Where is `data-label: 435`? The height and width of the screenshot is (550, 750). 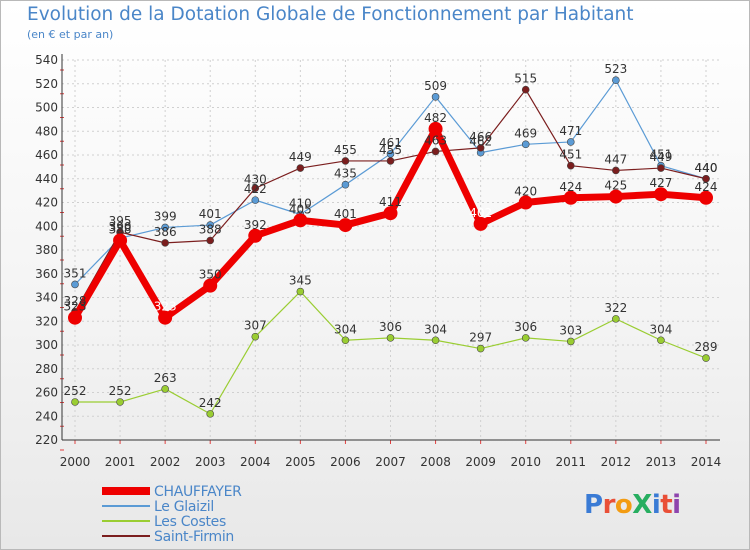
data-label: 435 is located at coordinates (345, 174).